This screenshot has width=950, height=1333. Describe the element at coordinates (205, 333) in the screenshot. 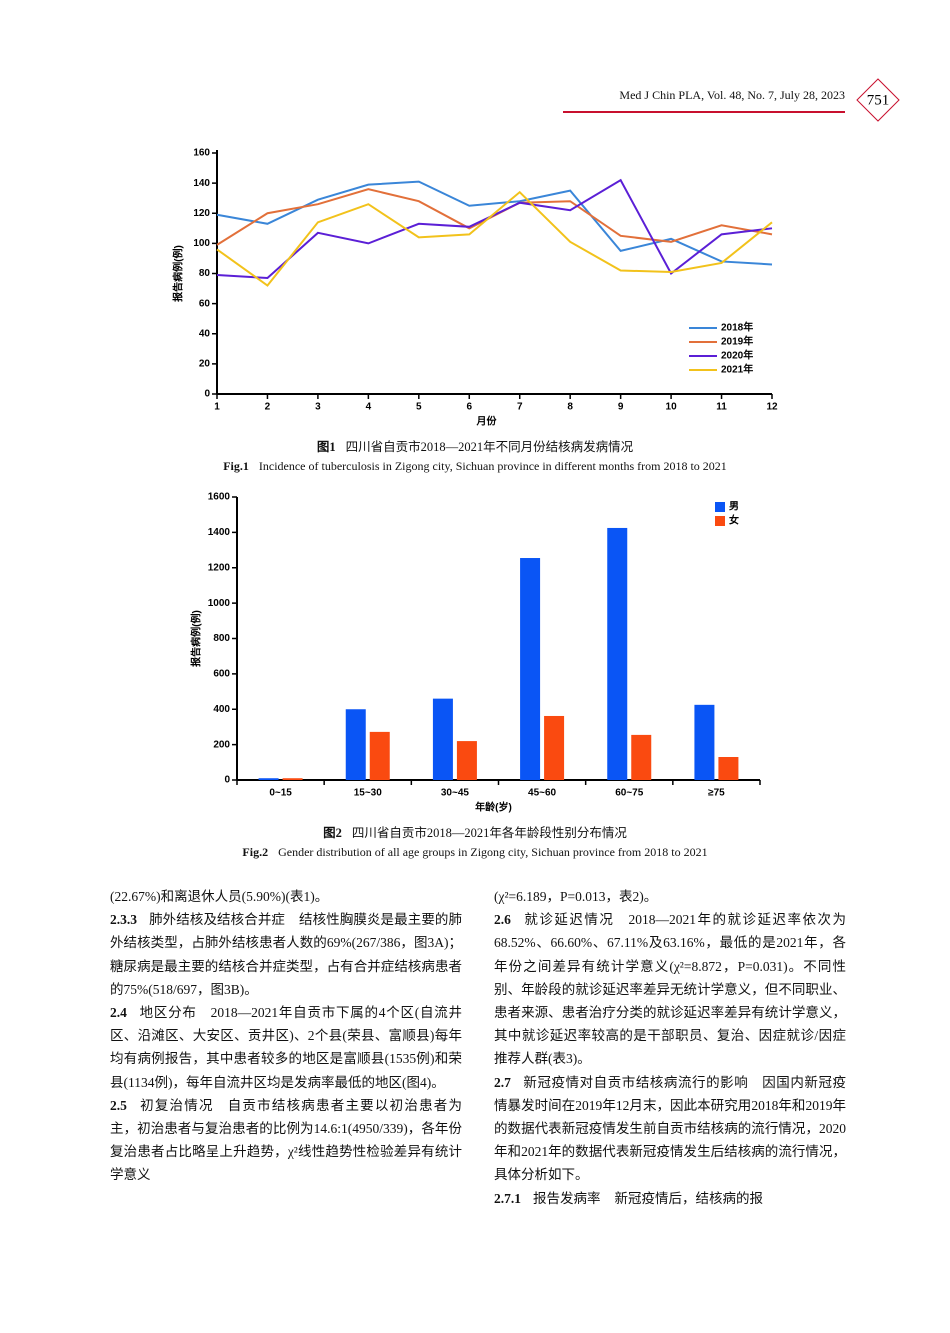

I see `y-tick-label: 40` at that location.